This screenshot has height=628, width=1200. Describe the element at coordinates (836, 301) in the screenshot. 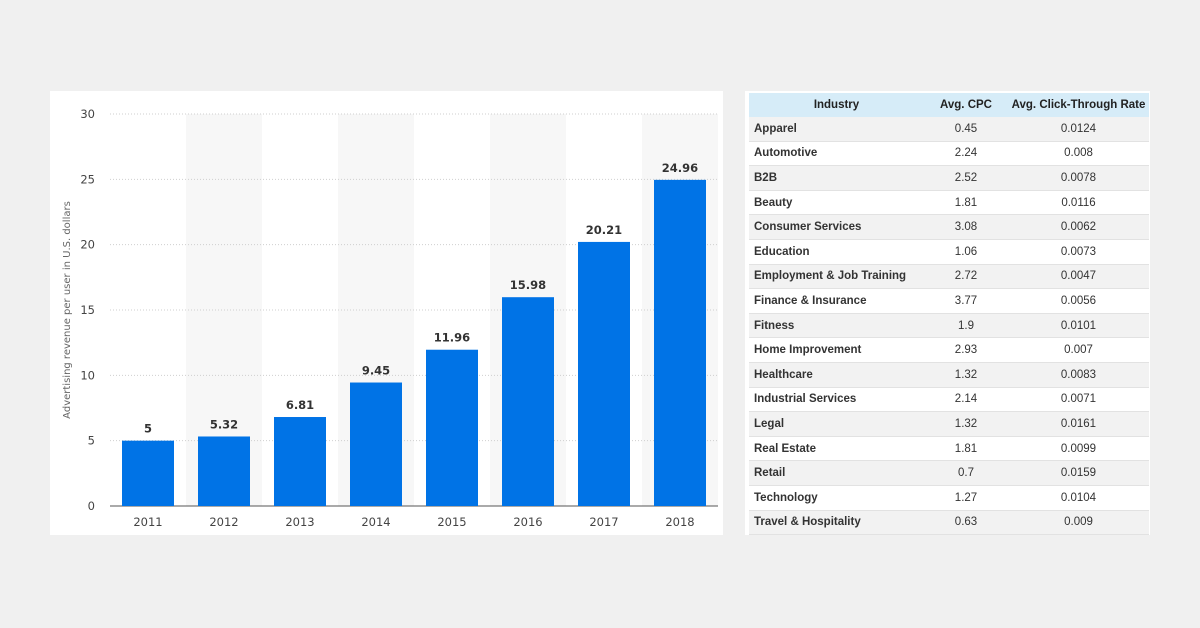

I see `table-cell-industry: Finance & Insurance` at that location.